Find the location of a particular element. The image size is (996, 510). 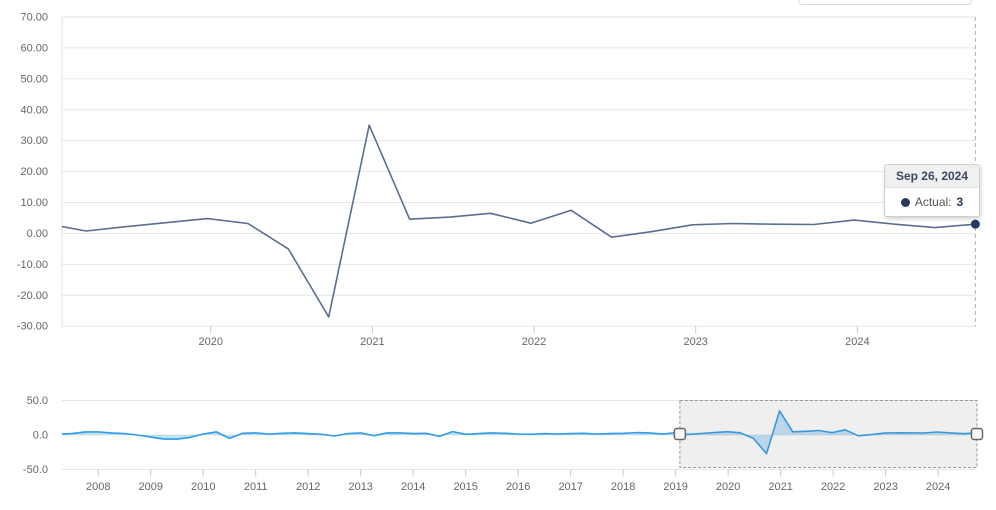

navigator-x-tick-label: 2021 is located at coordinates (780, 487).